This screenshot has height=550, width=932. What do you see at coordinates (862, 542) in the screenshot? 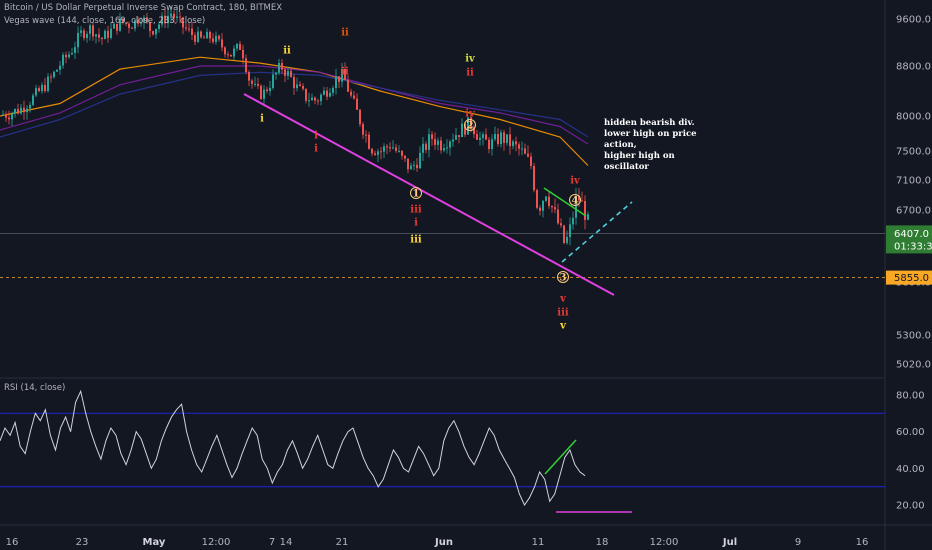
I see `time-tick-label: 16` at bounding box center [862, 542].